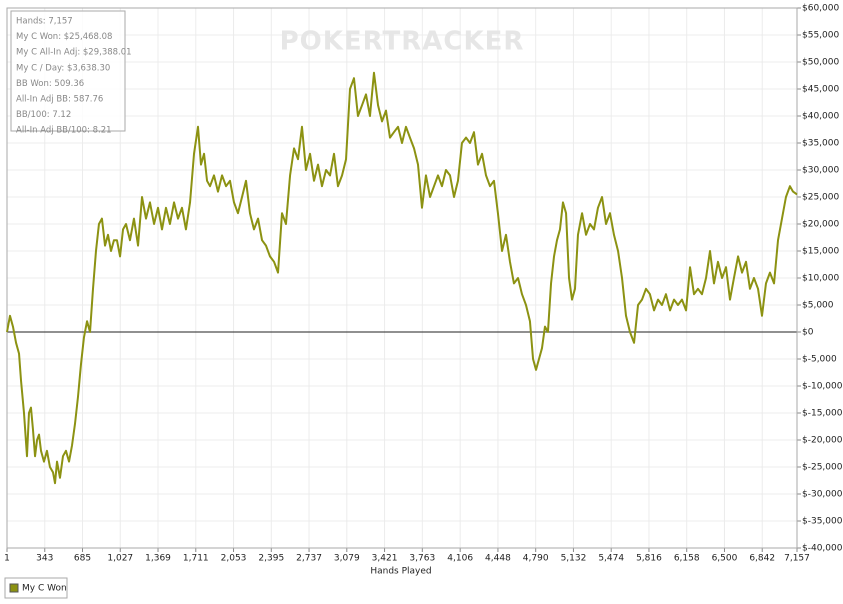  Describe the element at coordinates (50, 84) in the screenshot. I see `stats-line: BB Won: 509.36` at that location.